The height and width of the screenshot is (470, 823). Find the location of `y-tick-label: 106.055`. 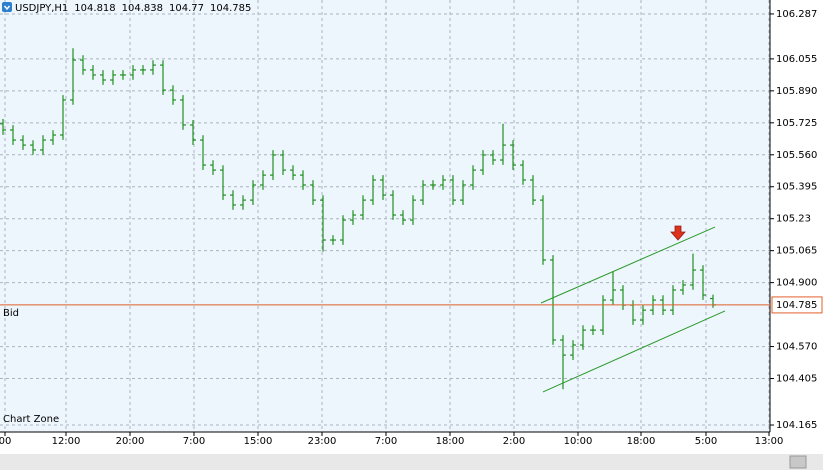

y-tick-label: 106.055 is located at coordinates (796, 59).